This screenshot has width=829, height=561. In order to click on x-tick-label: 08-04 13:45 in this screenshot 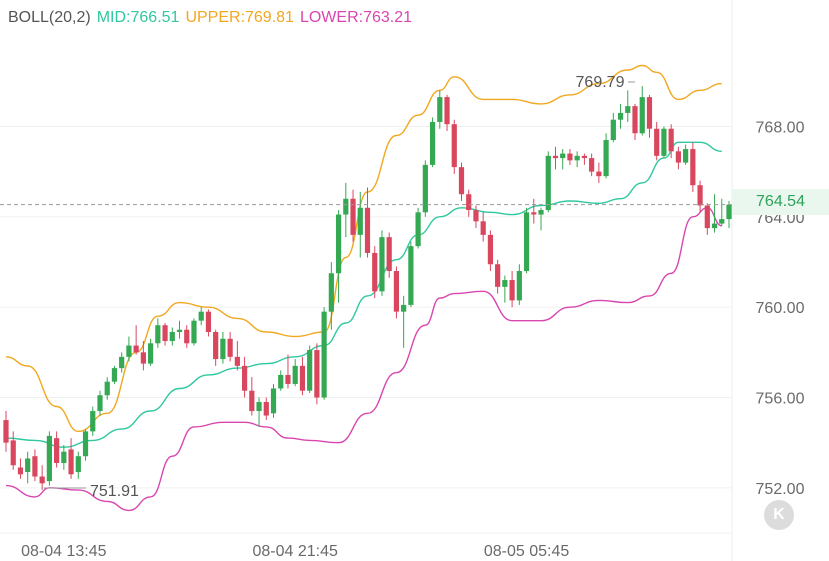, I will do `click(64, 551)`.